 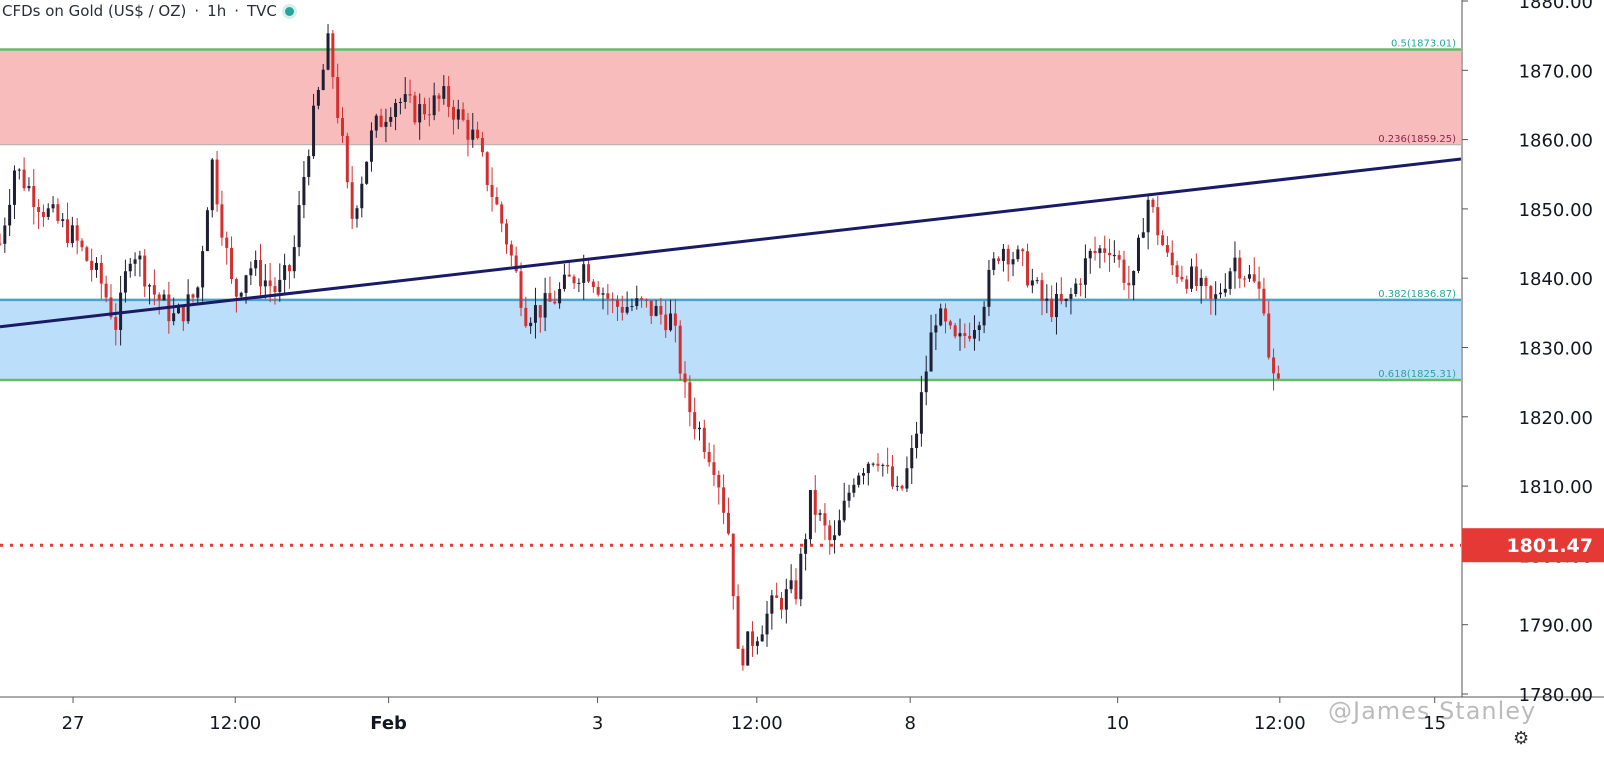 What do you see at coordinates (73, 723) in the screenshot?
I see `x-tick-label: 27` at bounding box center [73, 723].